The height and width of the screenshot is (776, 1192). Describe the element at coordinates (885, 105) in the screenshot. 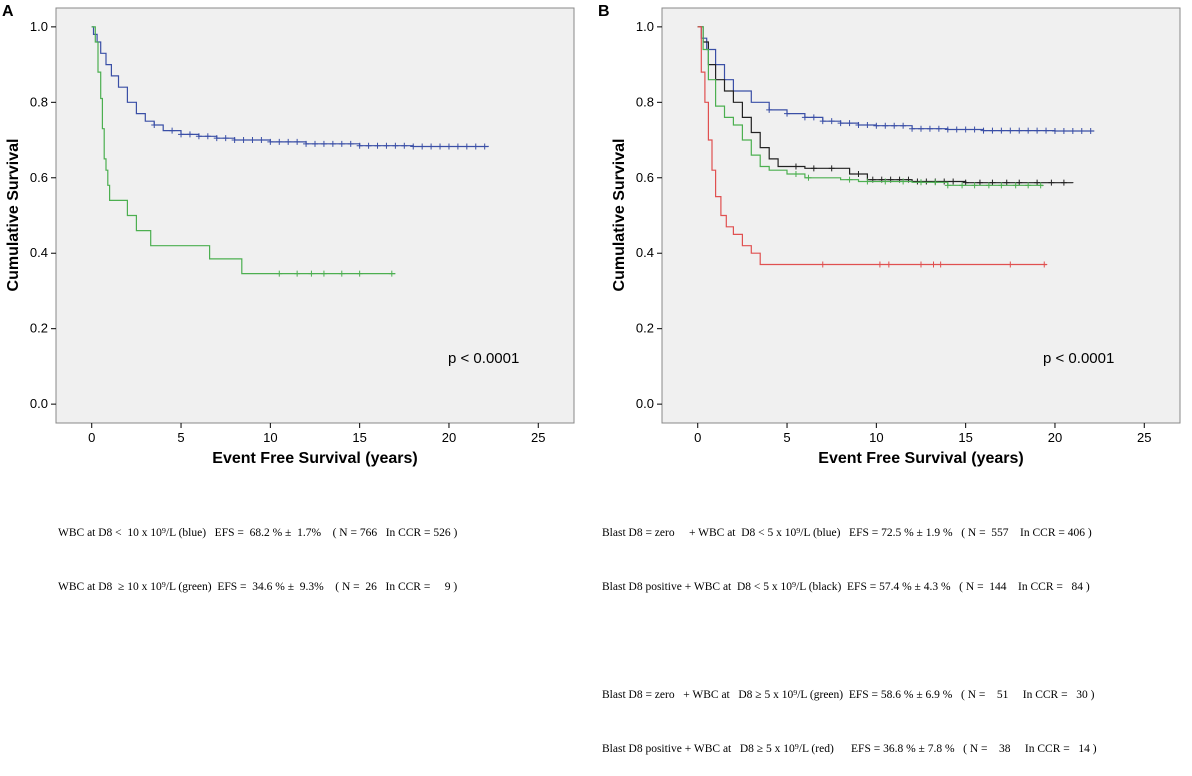

I see `series-line-black` at that location.